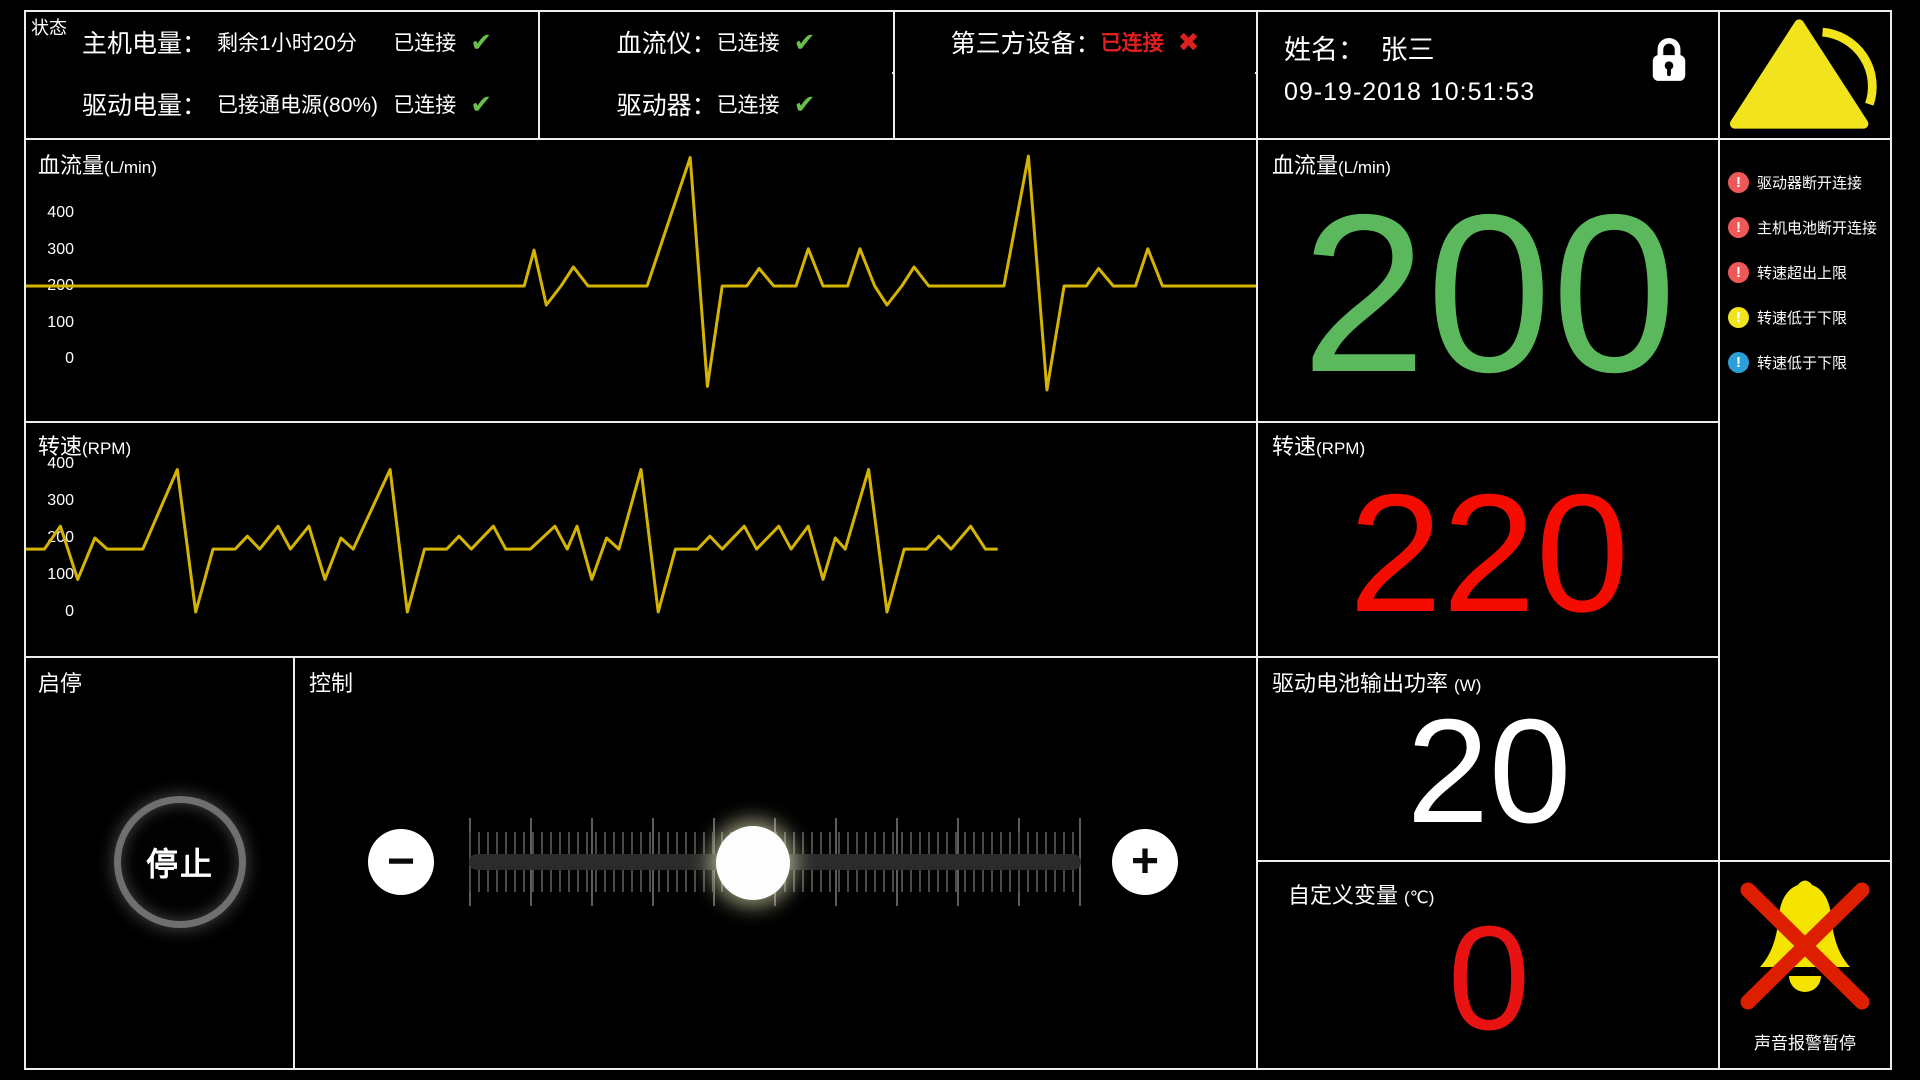 This screenshot has height=1080, width=1920. I want to click on alert-text: 主机电池断开连接, so click(1817, 228).